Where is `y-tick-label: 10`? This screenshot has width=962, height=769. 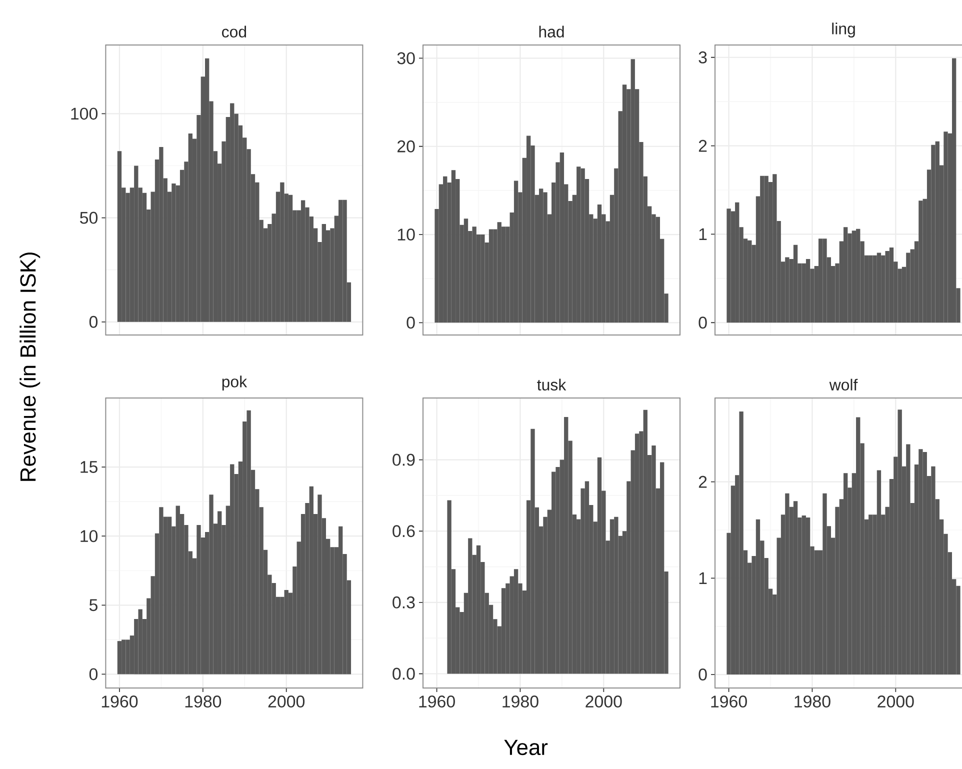
y-tick-label: 10 is located at coordinates (89, 536).